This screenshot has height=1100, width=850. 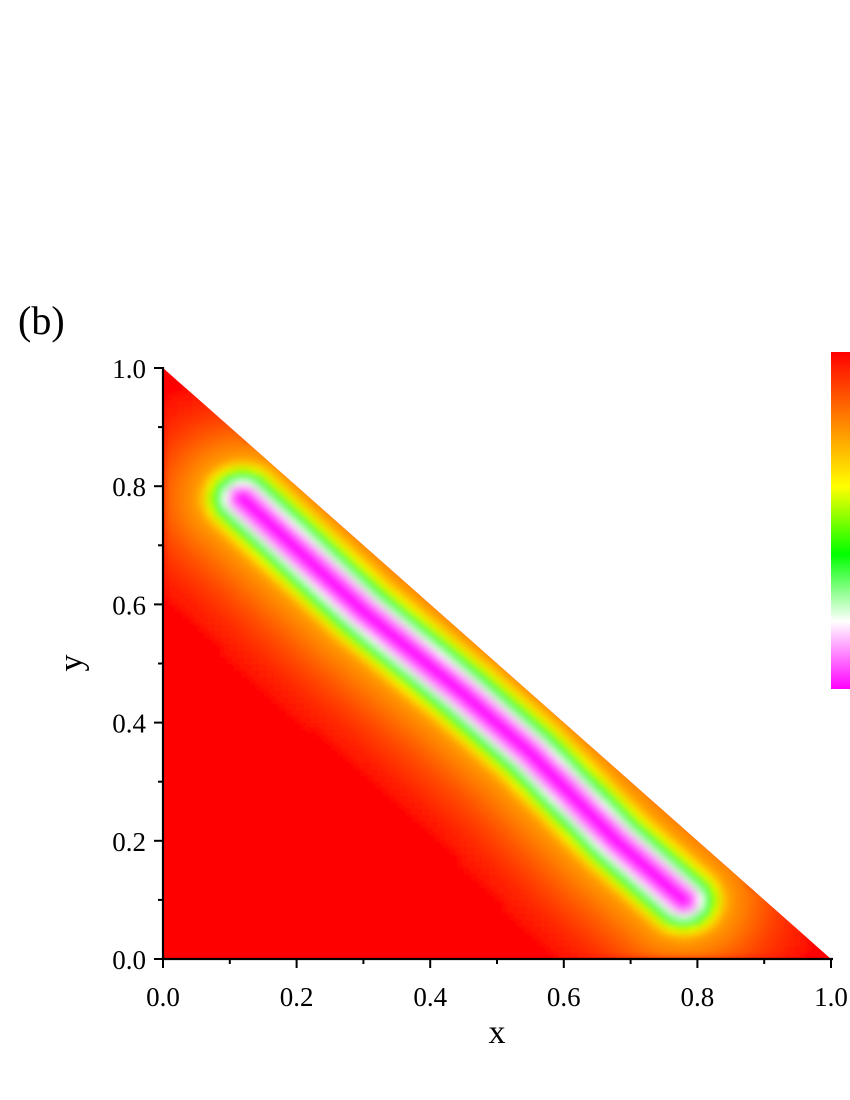 I want to click on x-tick-label: 1.0, so click(x=831, y=997).